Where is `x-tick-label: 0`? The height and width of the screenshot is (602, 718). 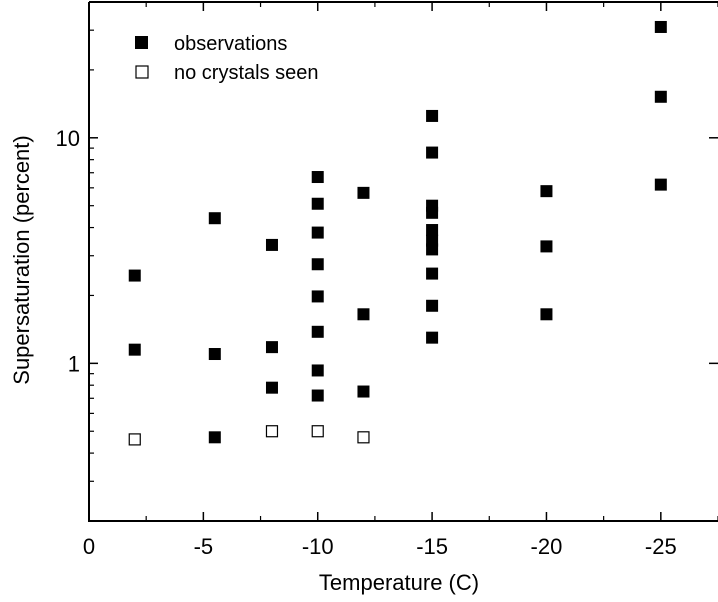
x-tick-label: 0 is located at coordinates (89, 546).